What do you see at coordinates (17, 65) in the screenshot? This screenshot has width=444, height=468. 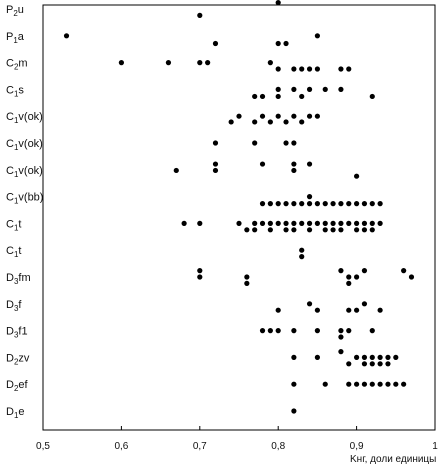 I see `category-label: C2m` at bounding box center [17, 65].